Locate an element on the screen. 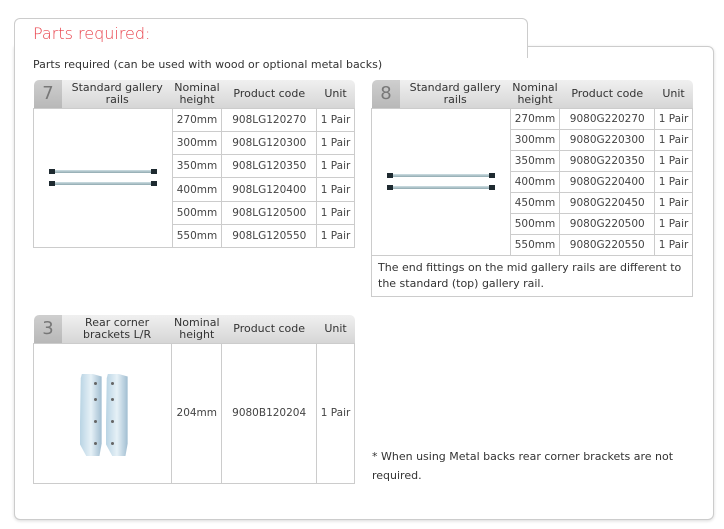 This screenshot has width=724, height=529. table-row: 350mm 9080G220350 1 Pair is located at coordinates (532, 160).